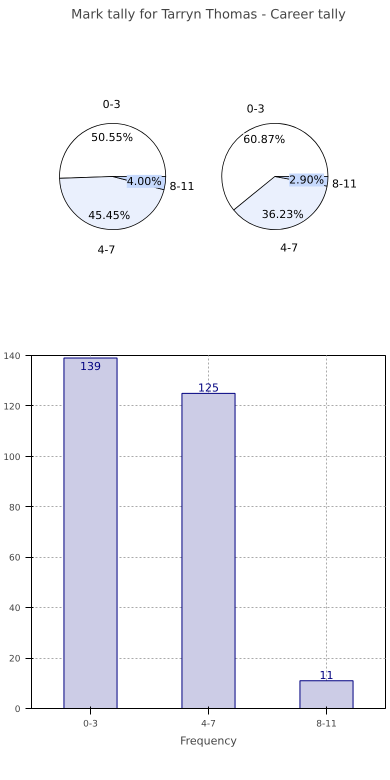 The width and height of the screenshot is (390, 780). I want to click on data-label: 11, so click(327, 675).